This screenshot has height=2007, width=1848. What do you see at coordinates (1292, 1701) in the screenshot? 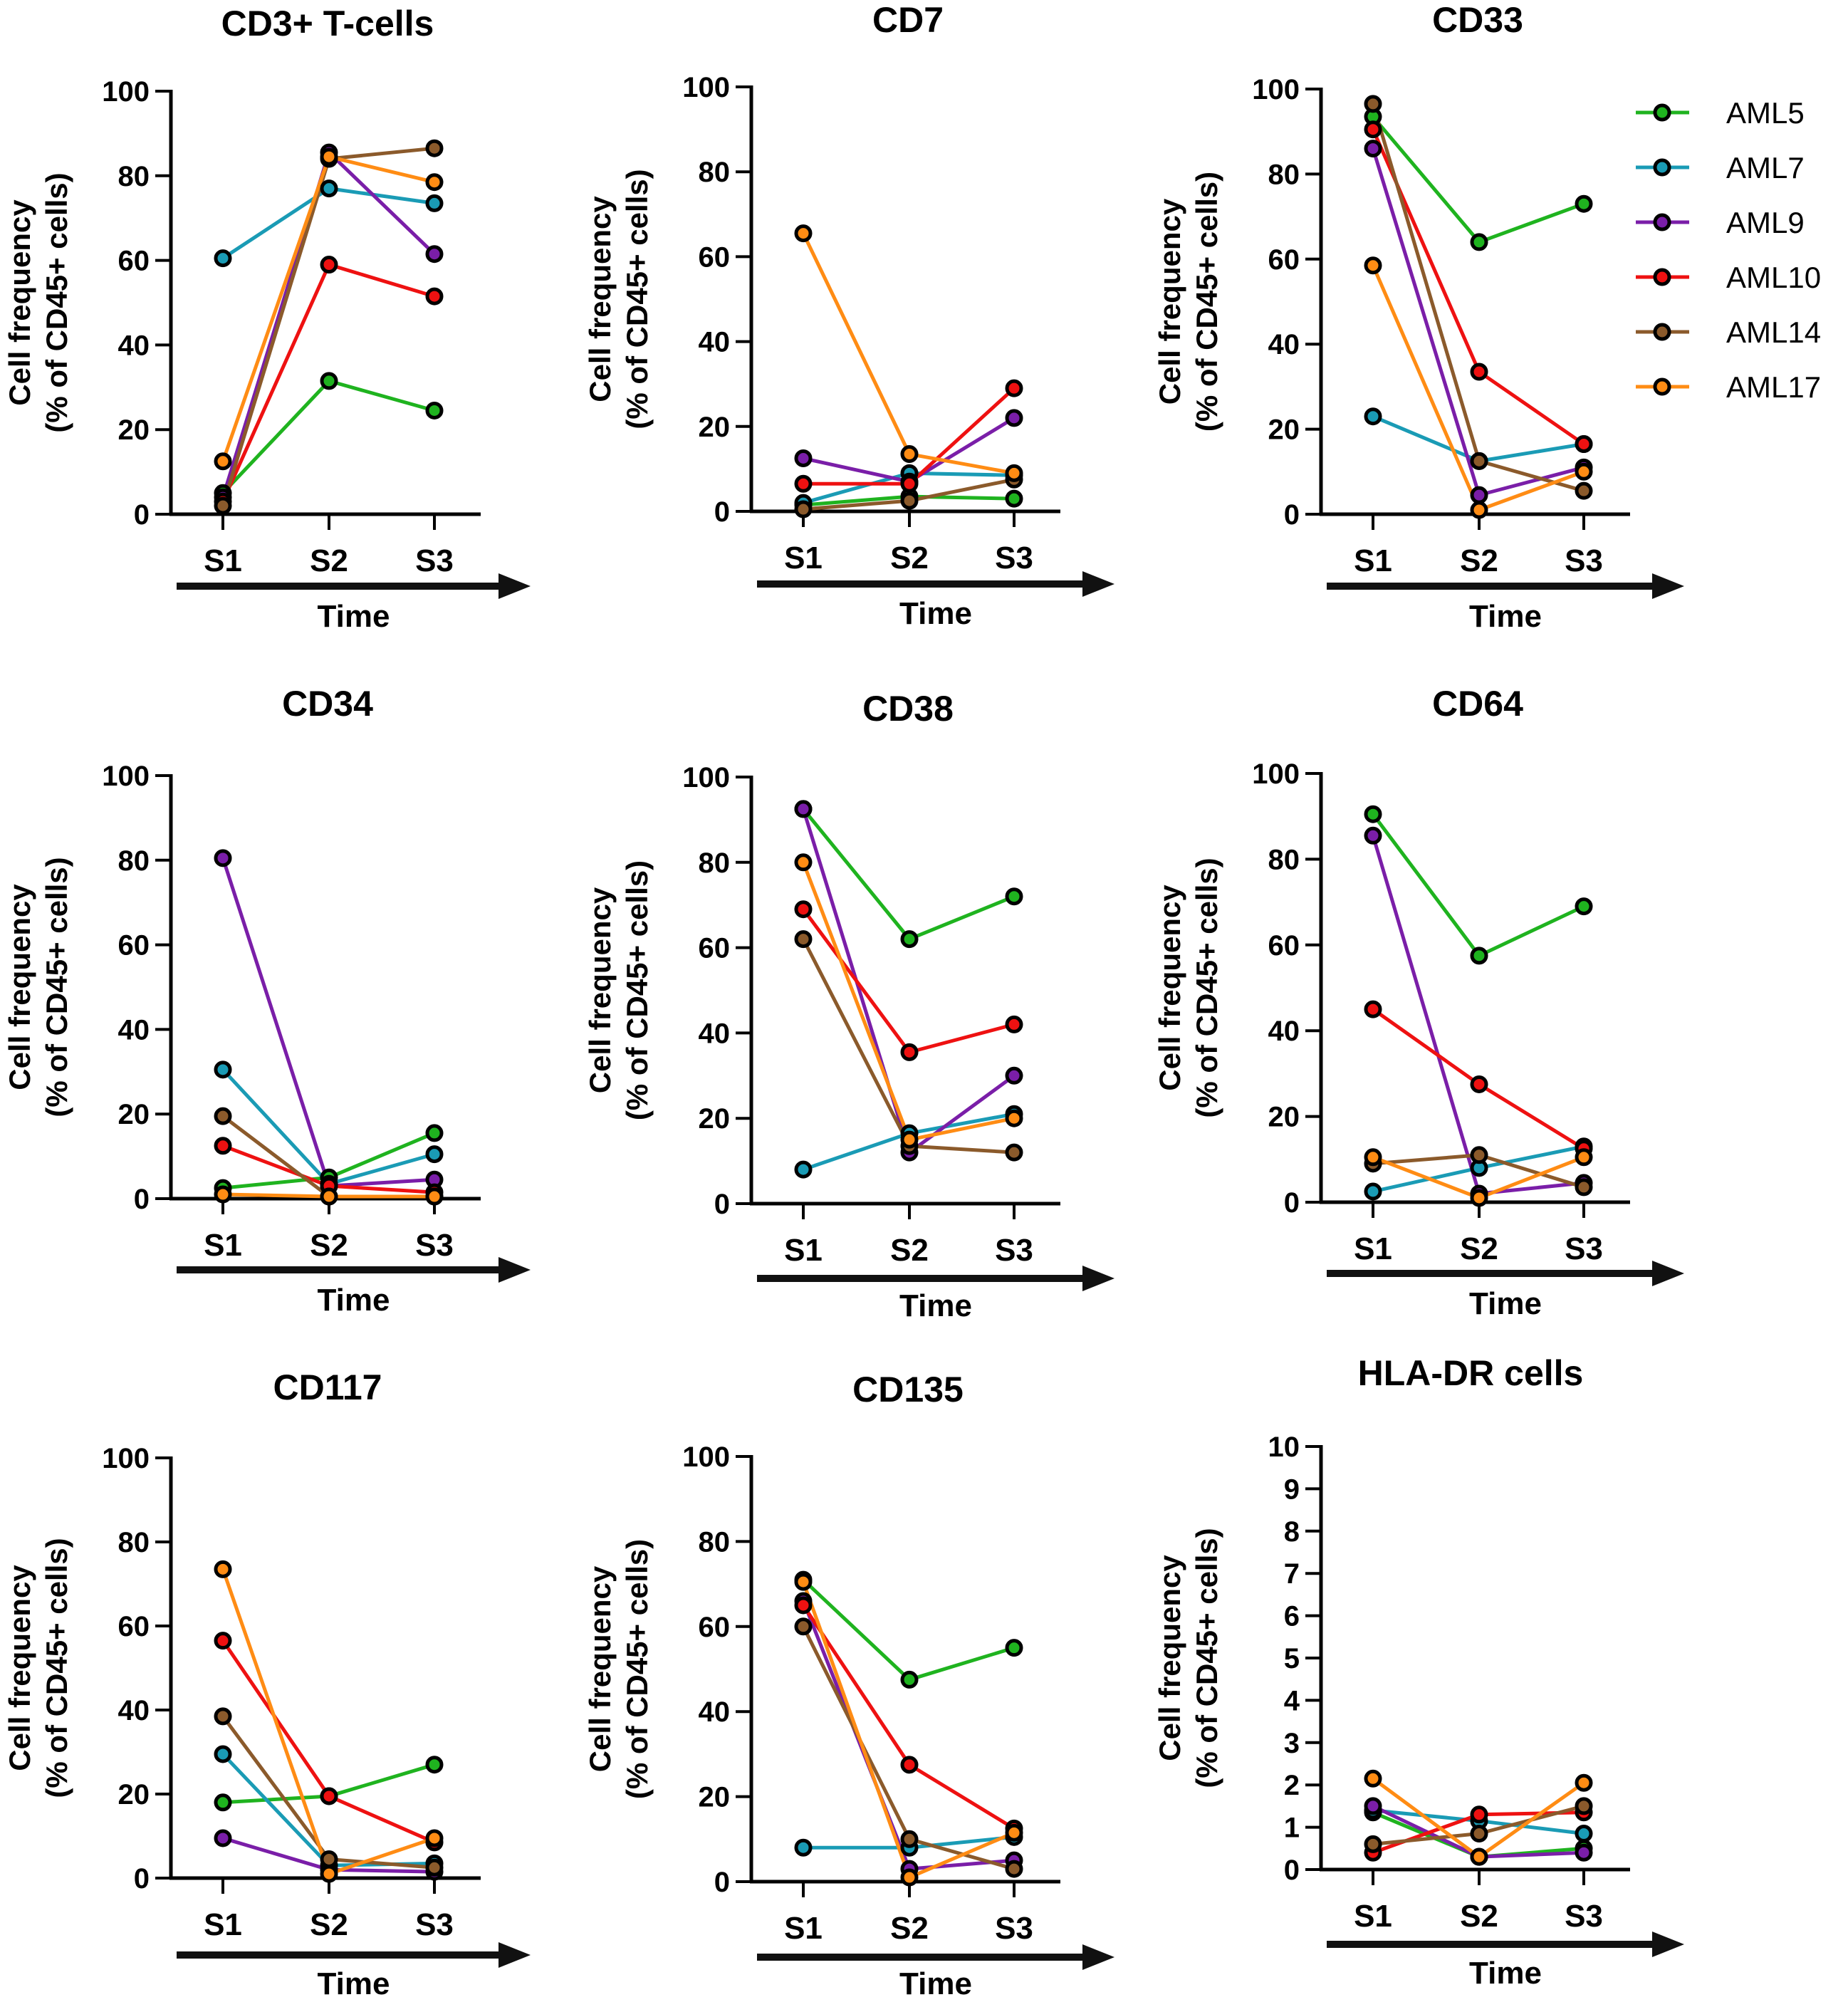
I see `y-tick-label: 4` at bounding box center [1292, 1701].